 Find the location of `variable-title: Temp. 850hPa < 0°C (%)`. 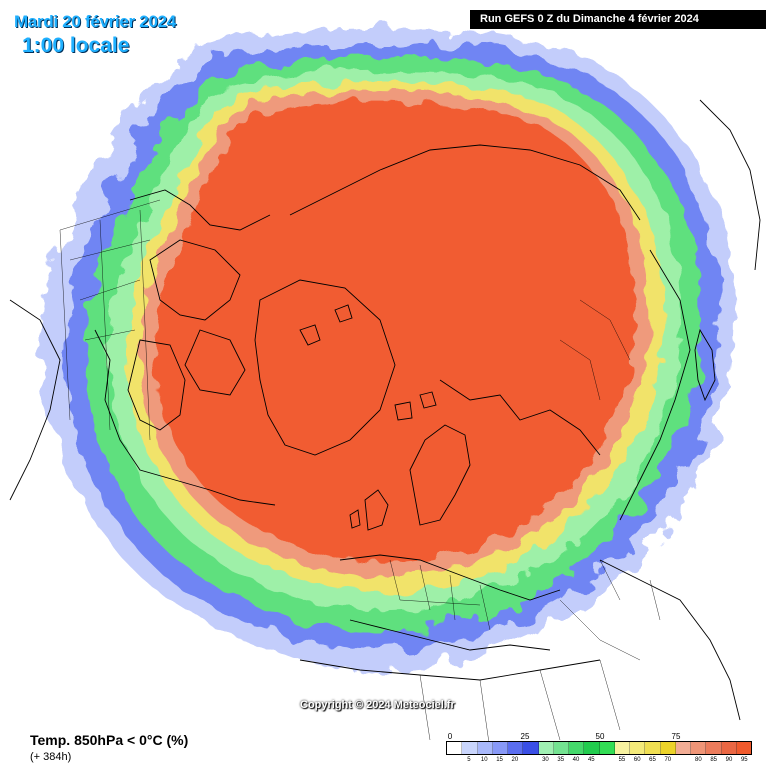

variable-title: Temp. 850hPa < 0°C (%) is located at coordinates (109, 740).